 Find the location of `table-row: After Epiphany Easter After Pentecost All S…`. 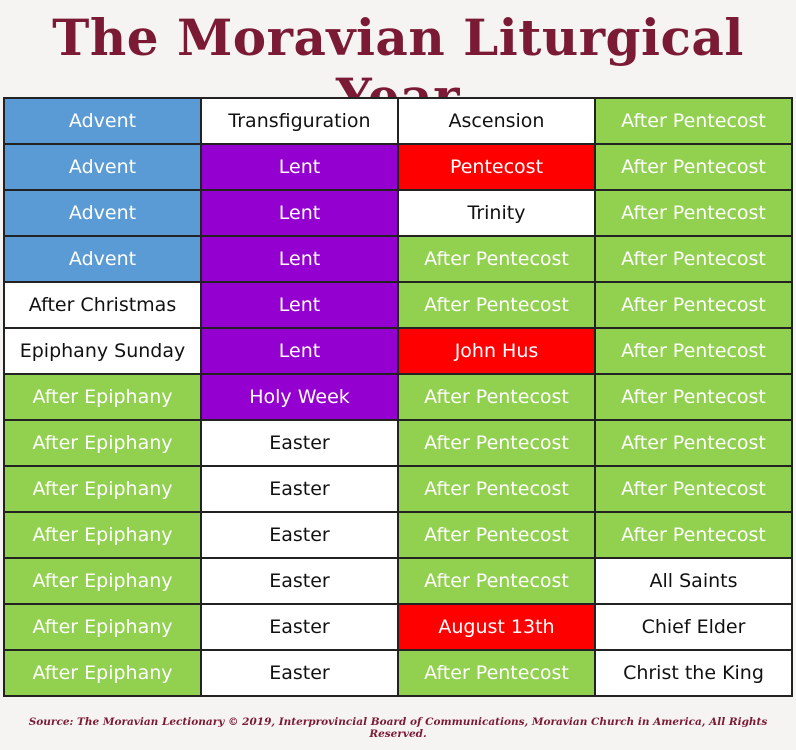

table-row: After Epiphany Easter After Pentecost All S… is located at coordinates (398, 581).